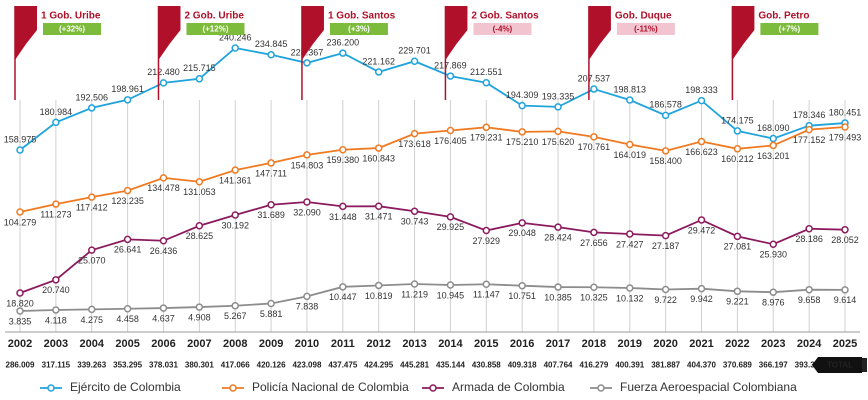  I want to click on value-label: 198.333, so click(701, 90).